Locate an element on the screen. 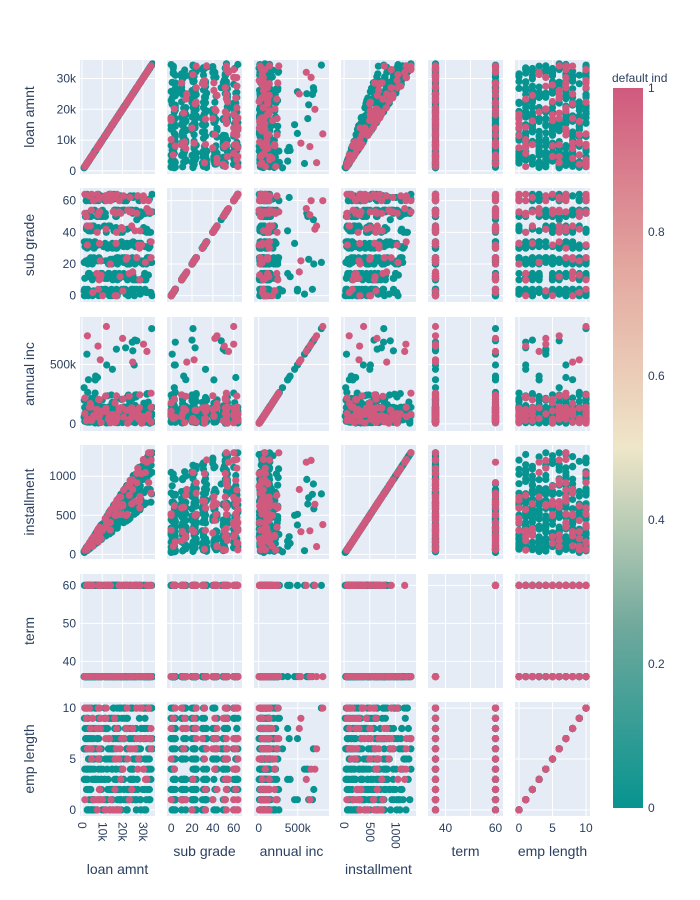 This screenshot has width=700, height=900. panel-sub-grade-vs-term is located at coordinates (465, 245).